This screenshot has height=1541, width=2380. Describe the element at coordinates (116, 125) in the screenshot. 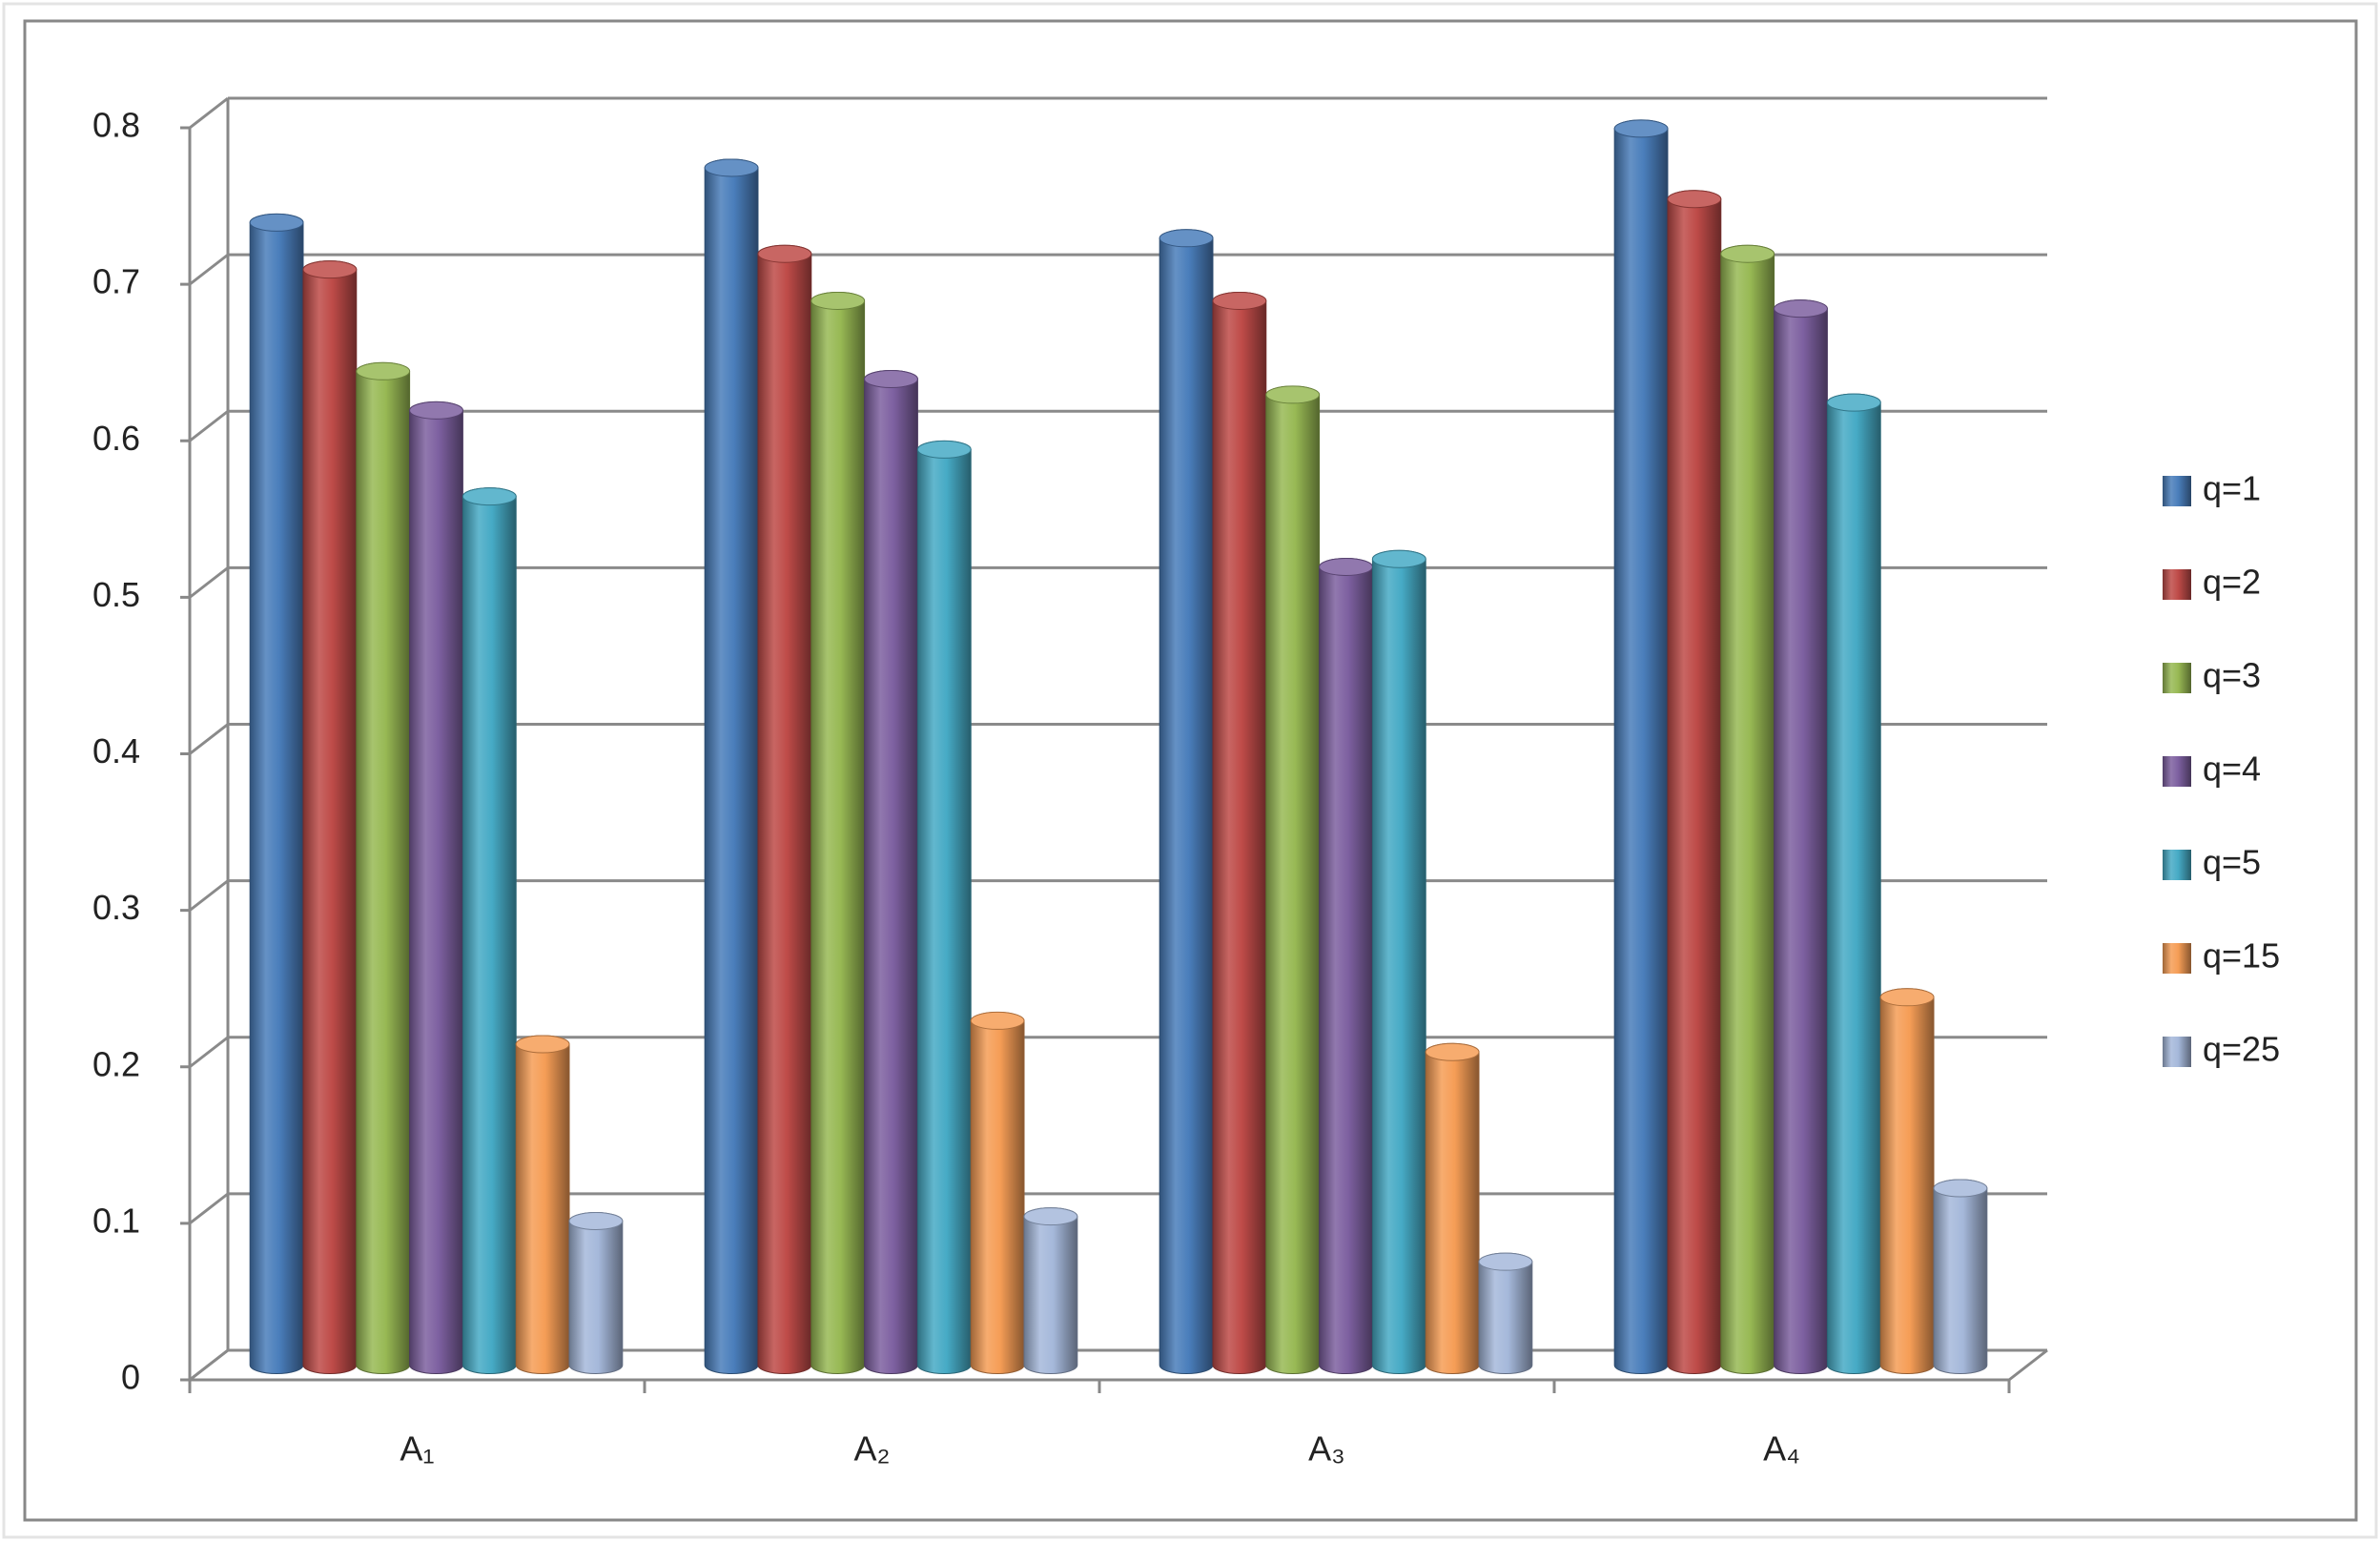

I see `y-tick-label: 0.8` at that location.